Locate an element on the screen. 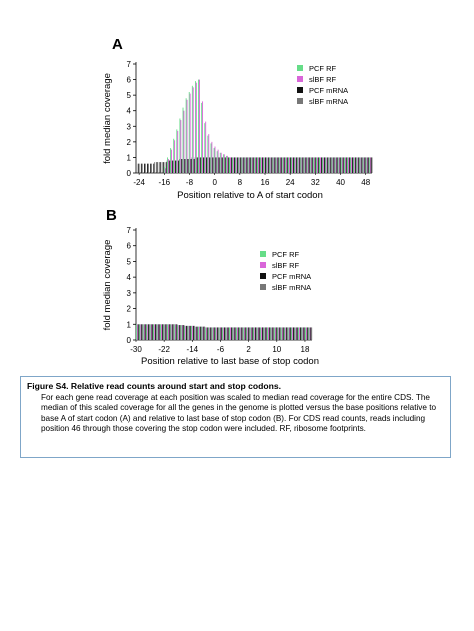  chart-b-legend-label: slBF mRNA is located at coordinates (291, 287).